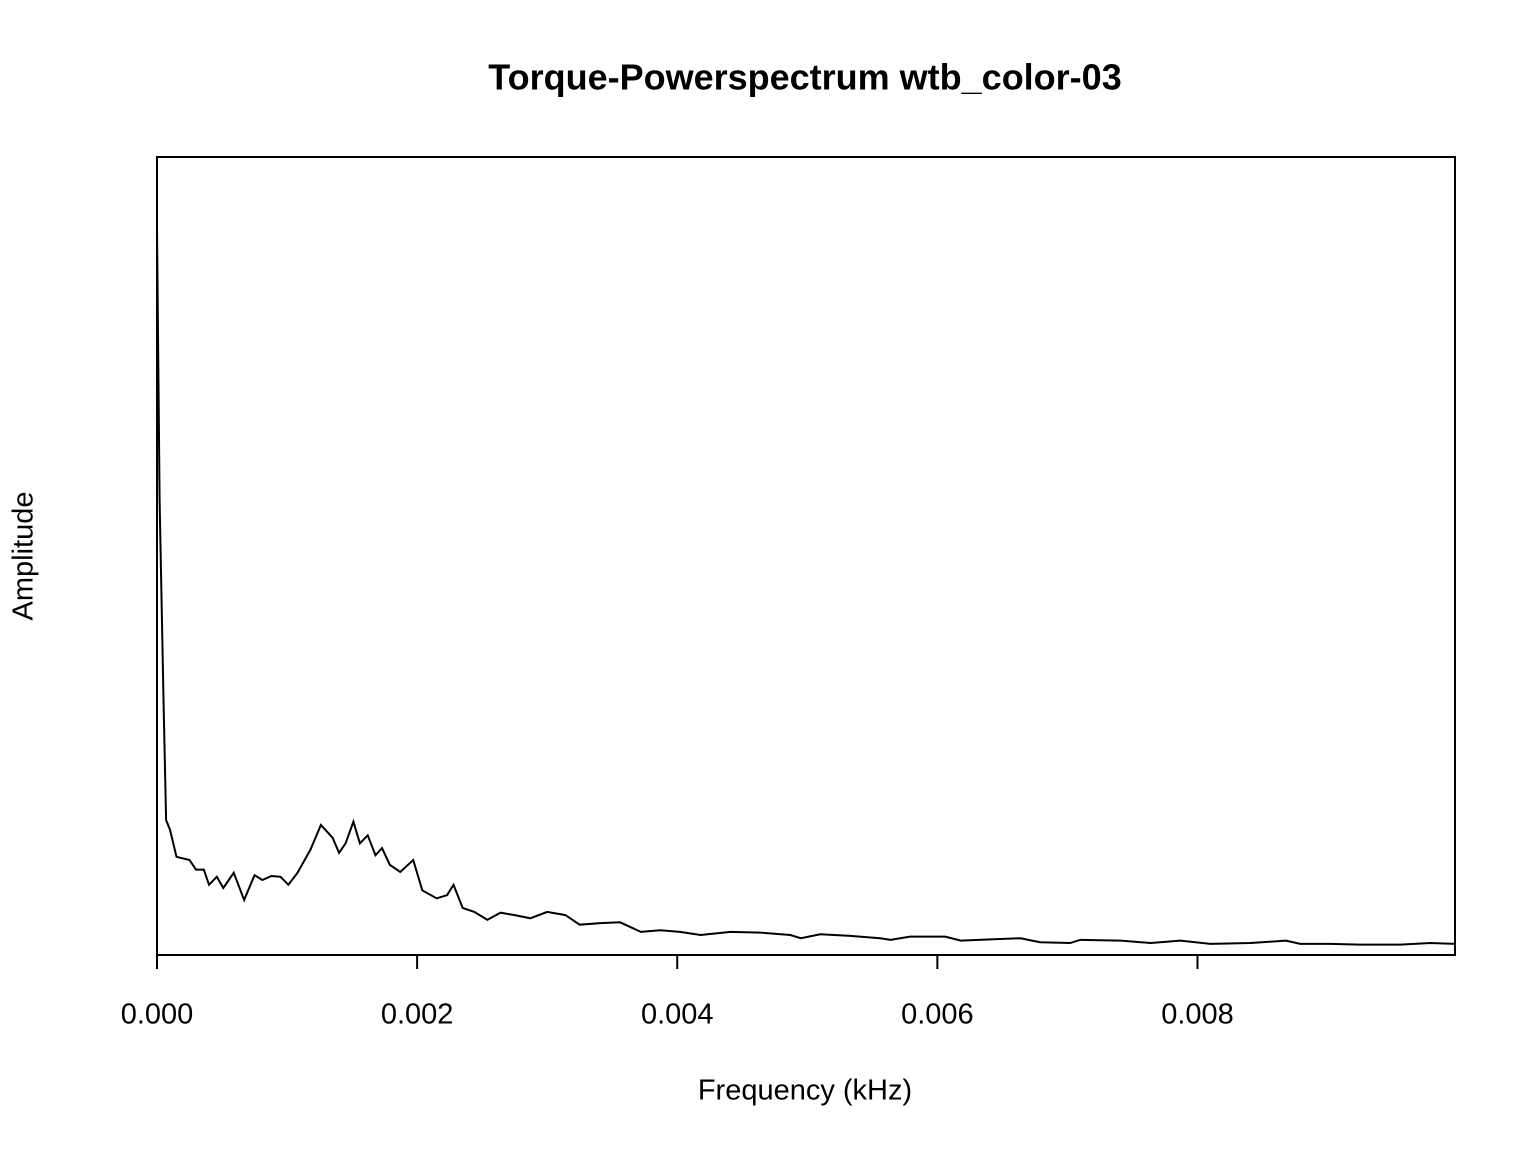 Image resolution: width=1536 pixels, height=1152 pixels. I want to click on x-tick-label: 0.006, so click(937, 1015).